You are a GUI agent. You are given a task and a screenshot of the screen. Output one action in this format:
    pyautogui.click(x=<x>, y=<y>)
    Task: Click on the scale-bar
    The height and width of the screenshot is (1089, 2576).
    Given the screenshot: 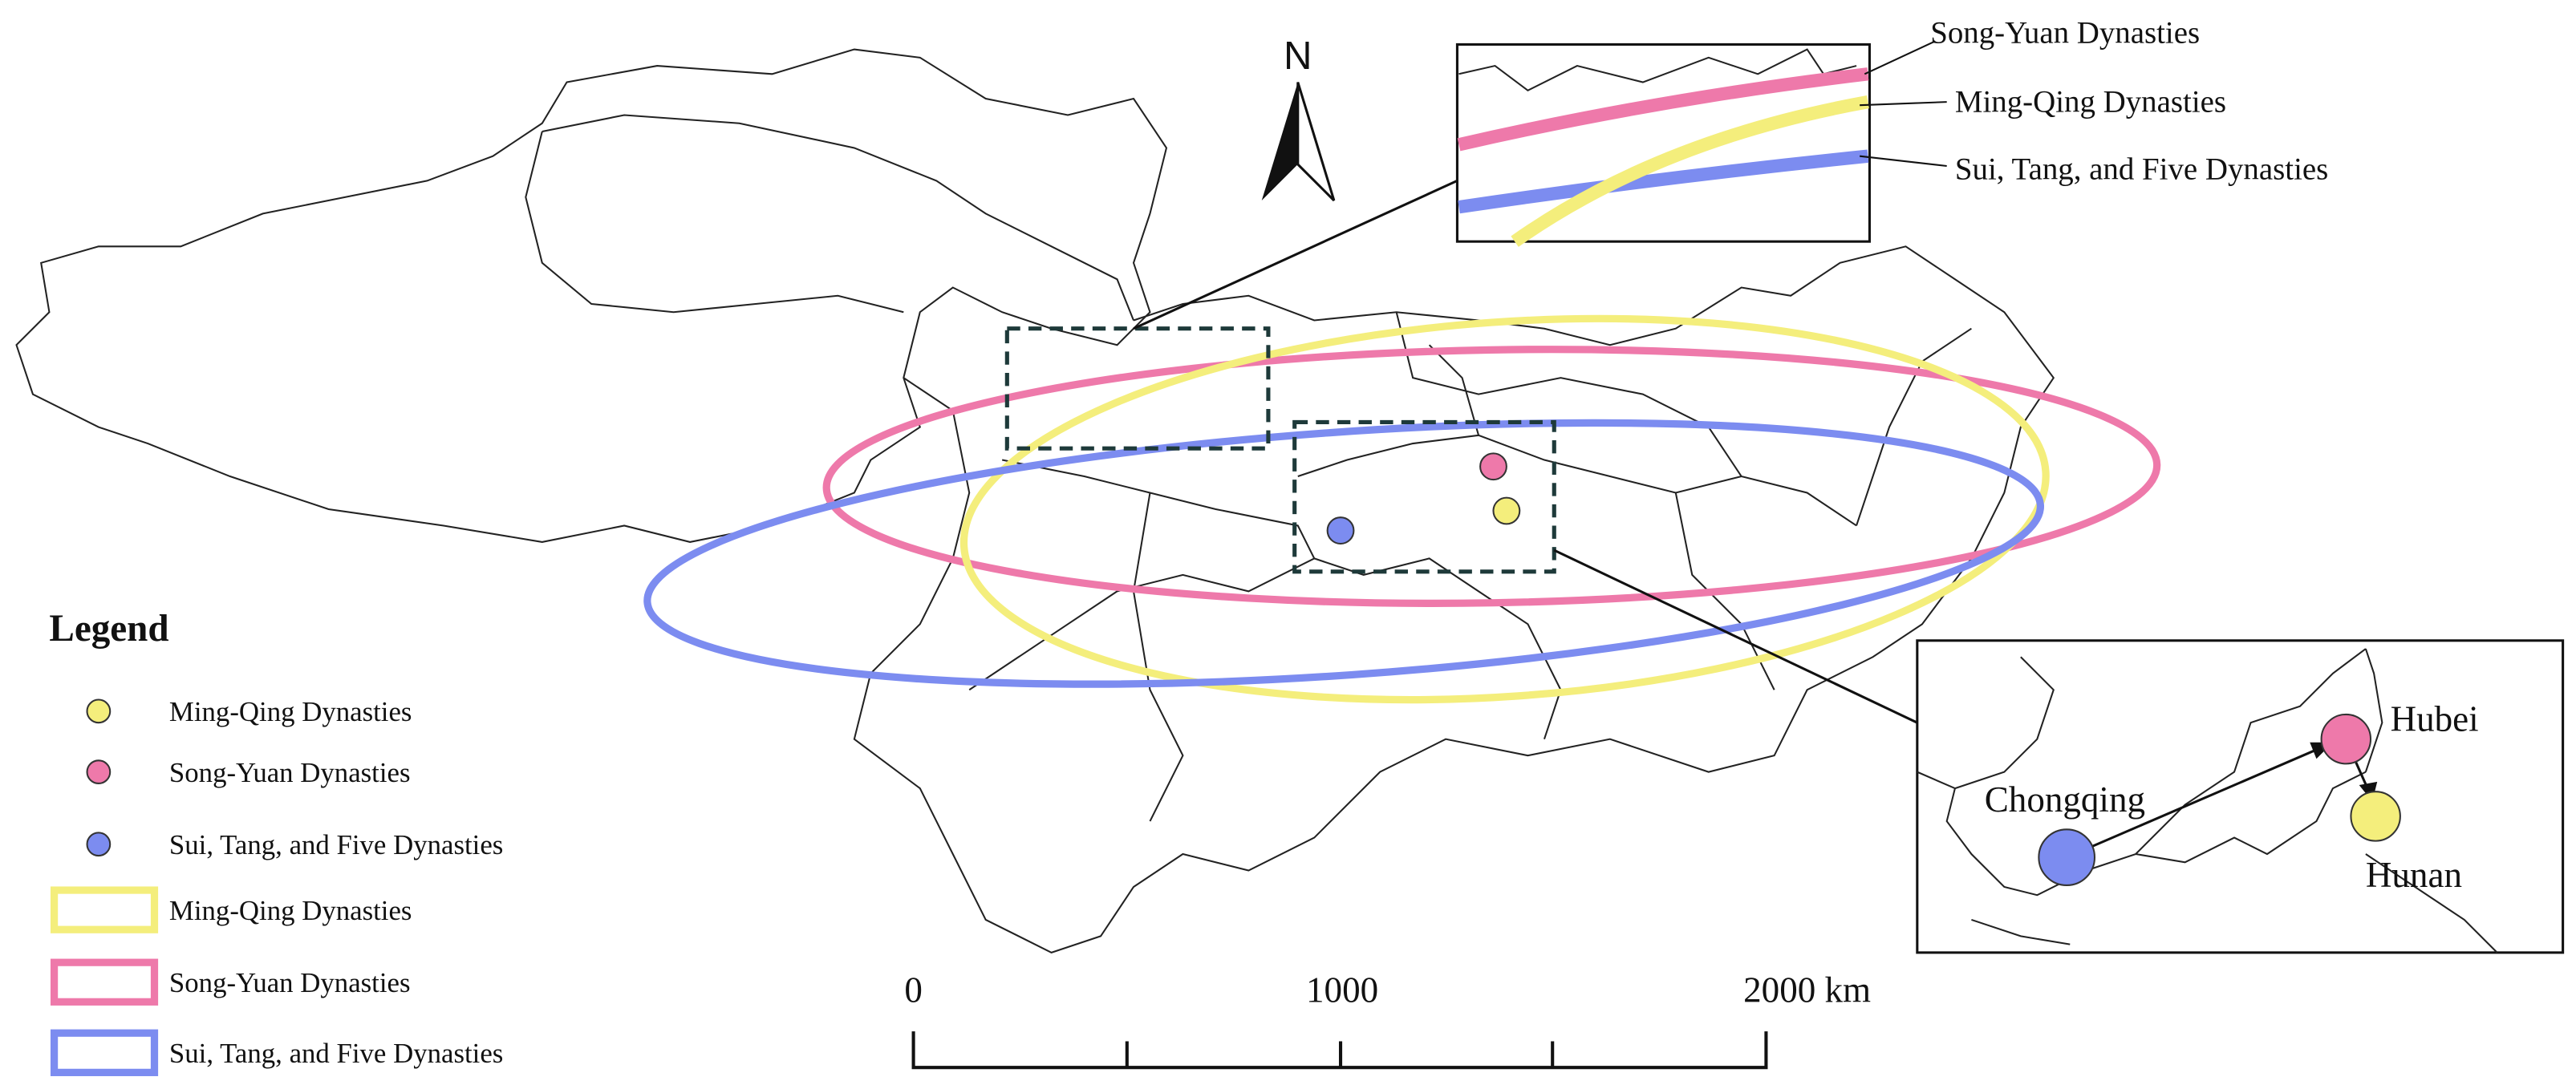 What is the action you would take?
    pyautogui.click(x=1339, y=1051)
    